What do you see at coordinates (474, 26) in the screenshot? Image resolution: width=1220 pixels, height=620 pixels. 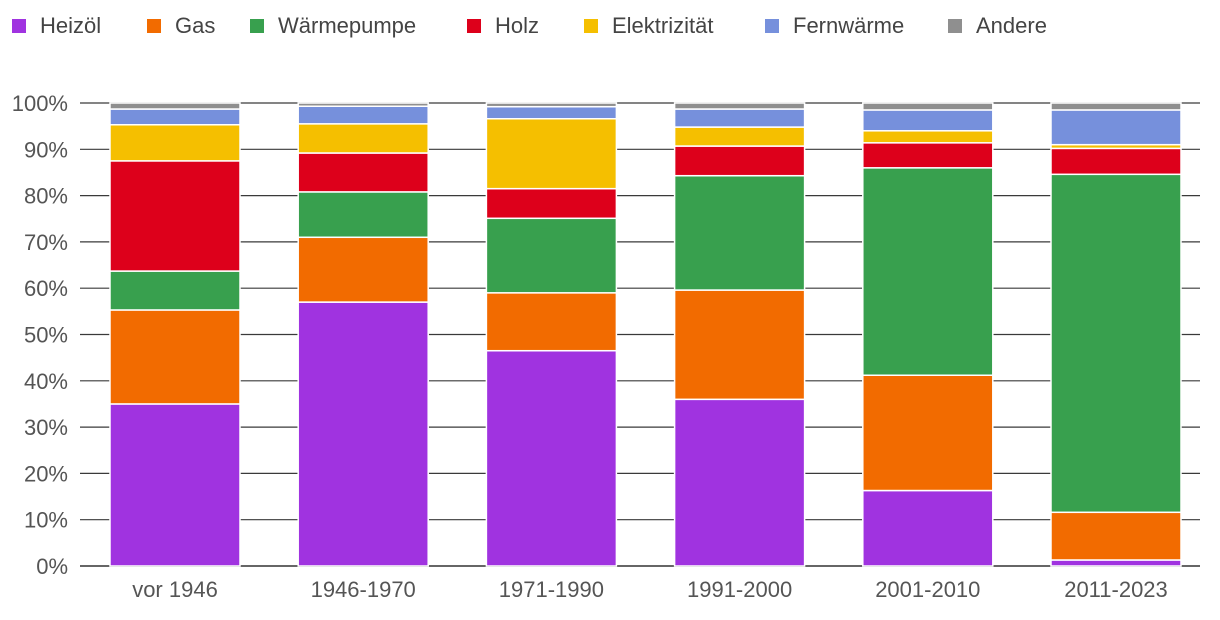 I see `legend-swatch-holz` at bounding box center [474, 26].